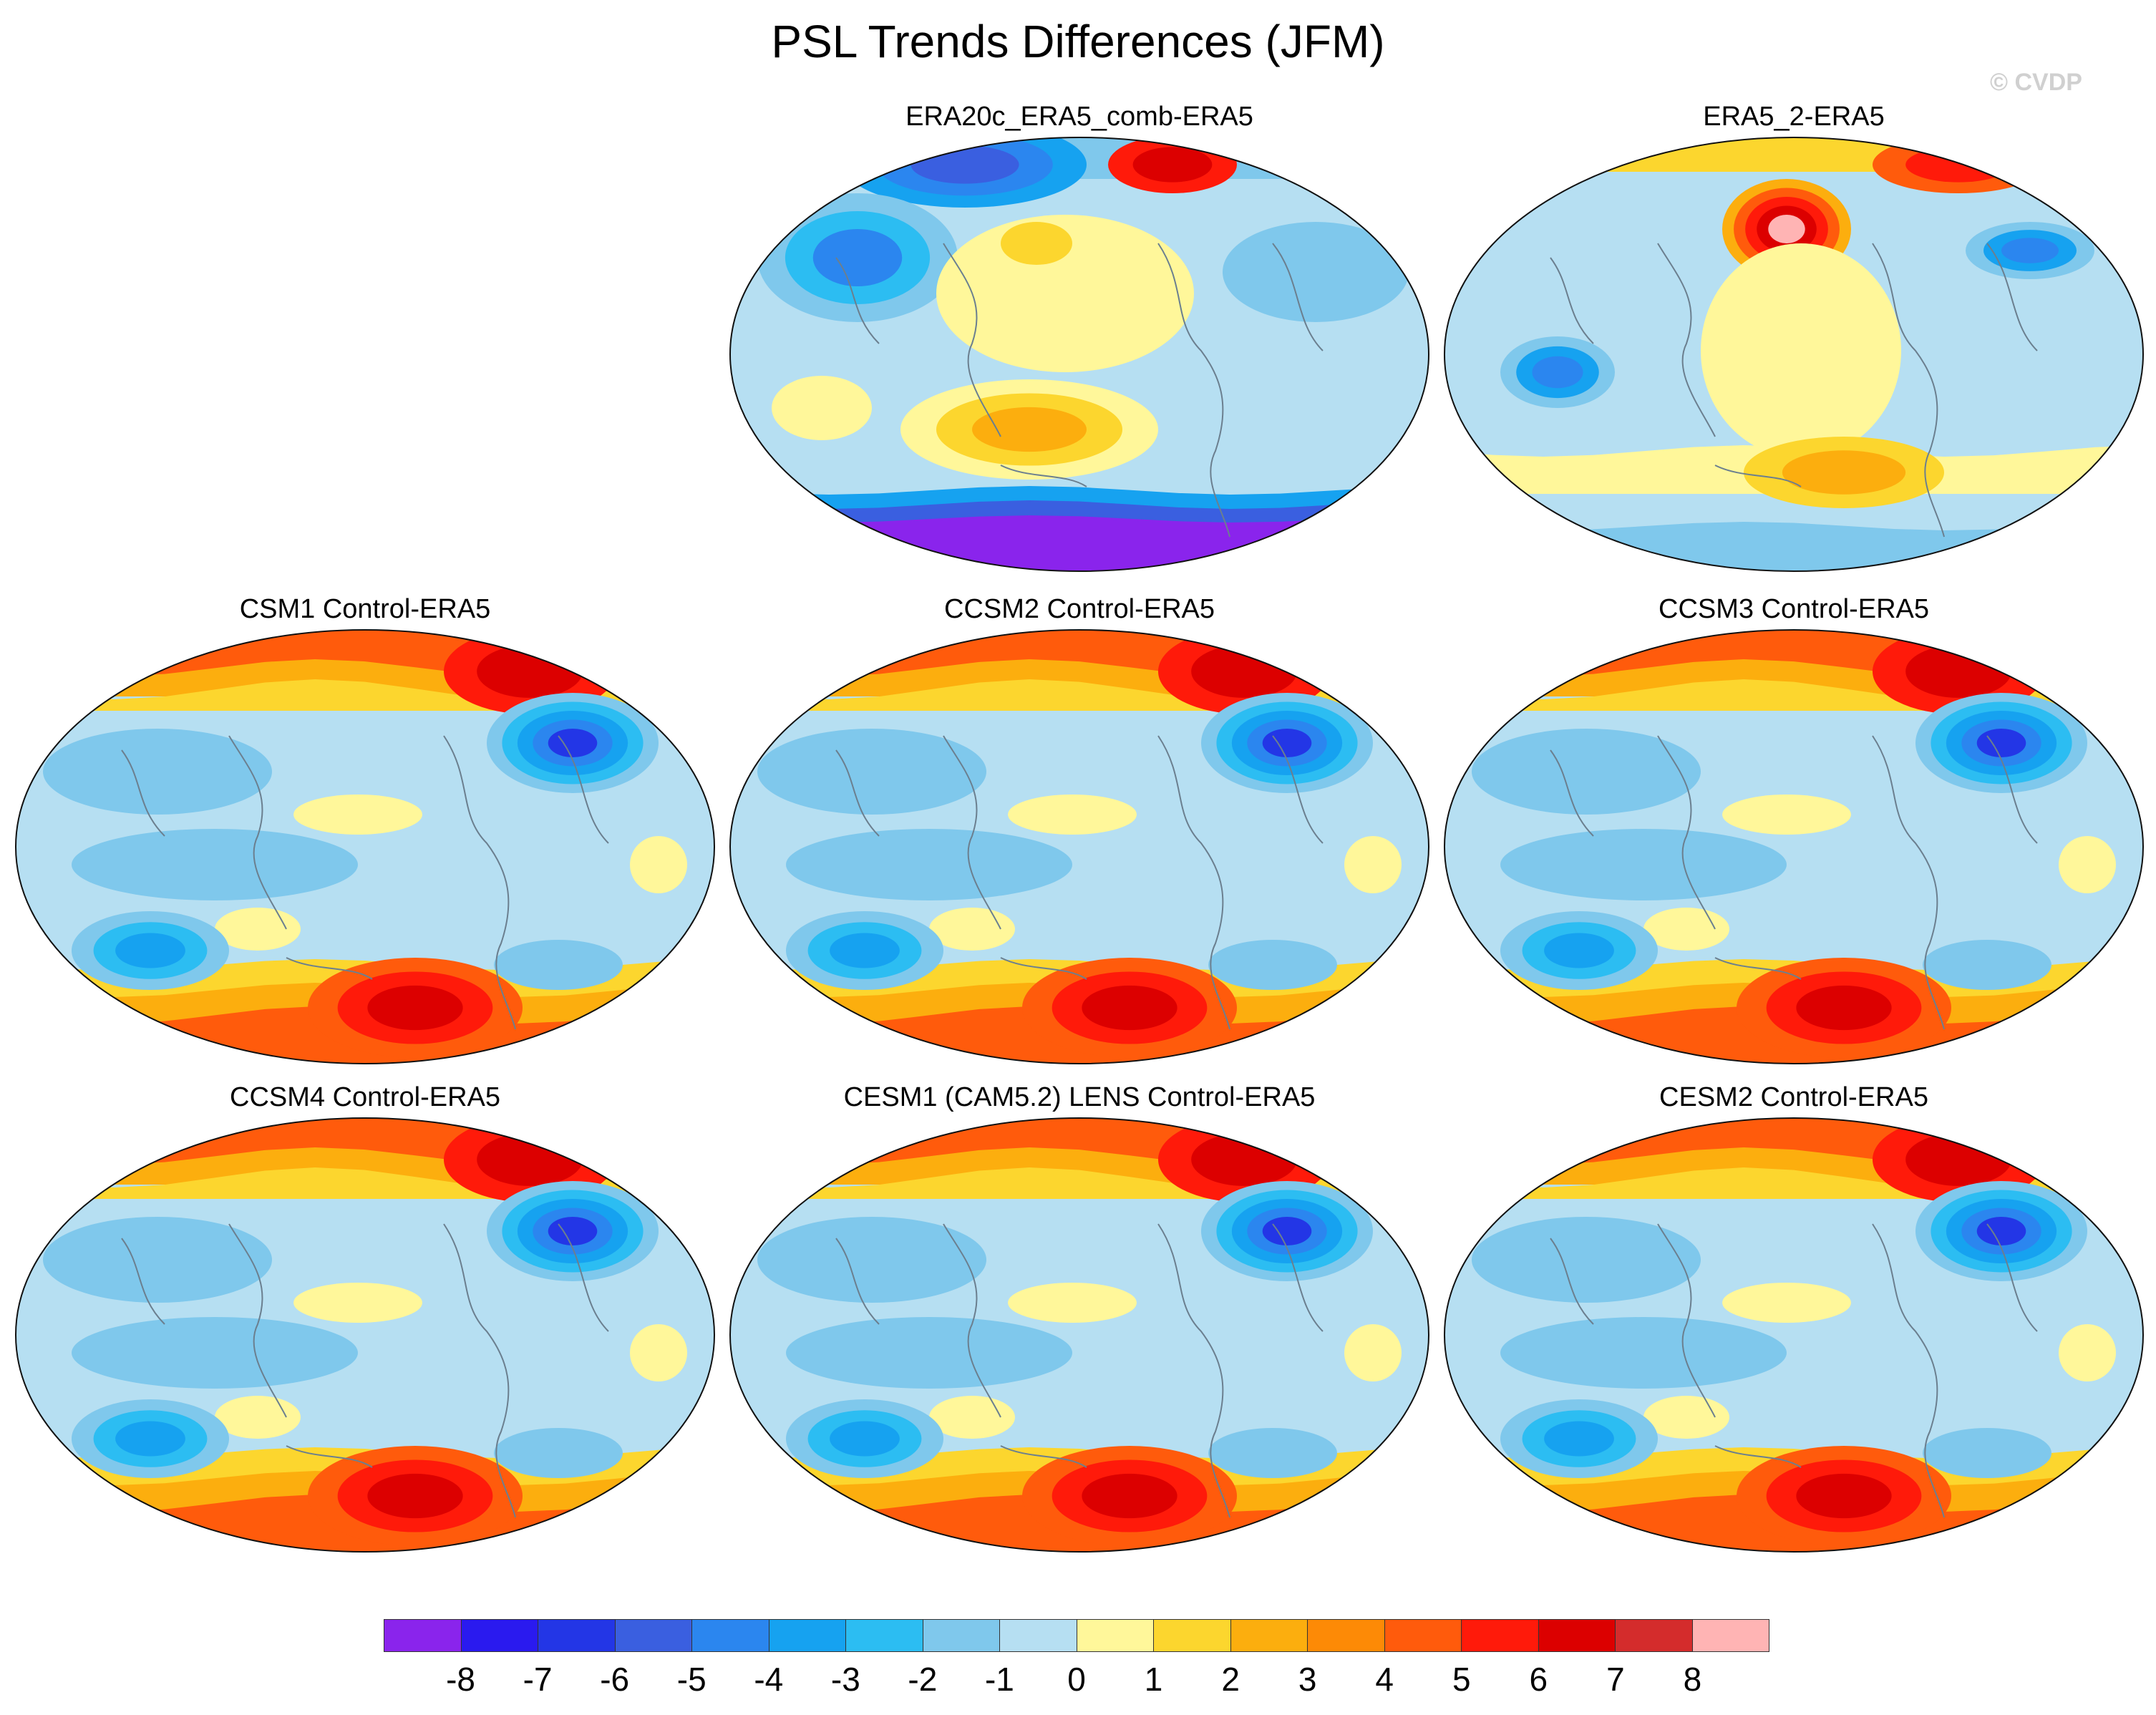  What do you see at coordinates (691, 1679) in the screenshot?
I see `colorbar-tick-label: -5` at bounding box center [691, 1679].